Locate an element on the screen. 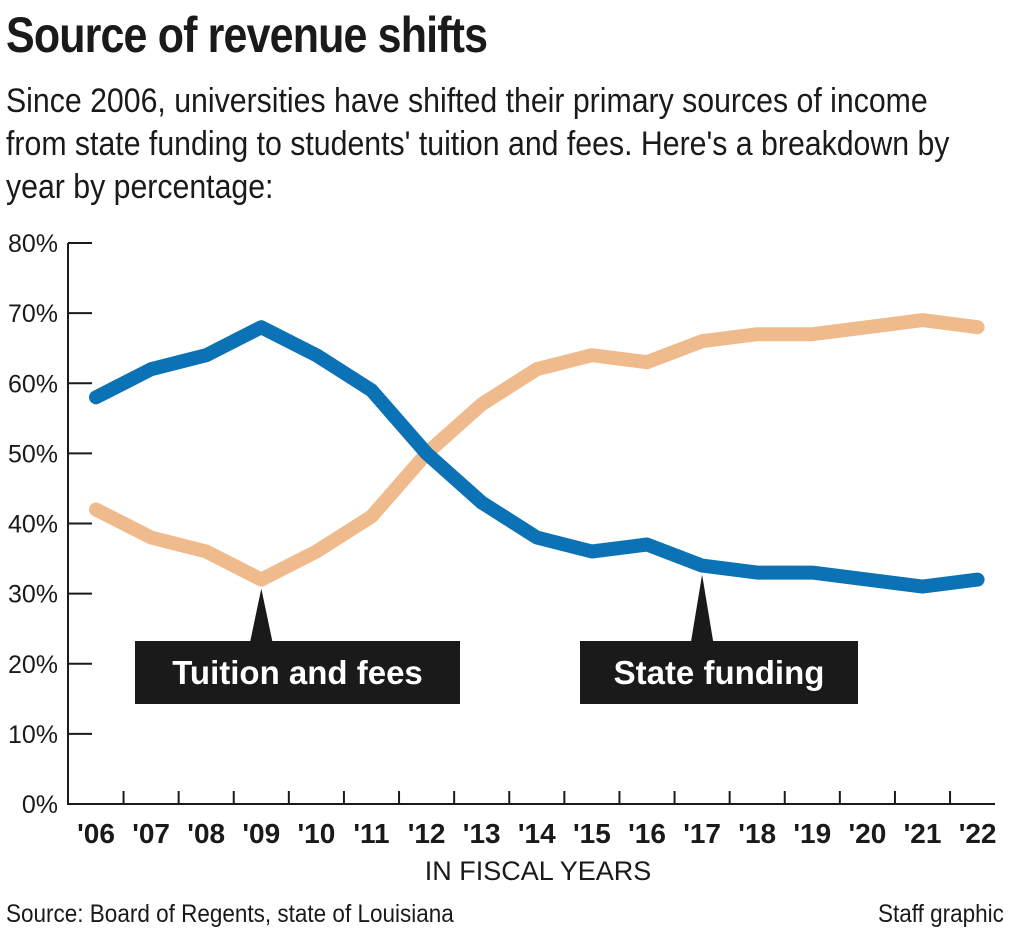 The height and width of the screenshot is (938, 1010). annotation-label: State funding is located at coordinates (719, 672).